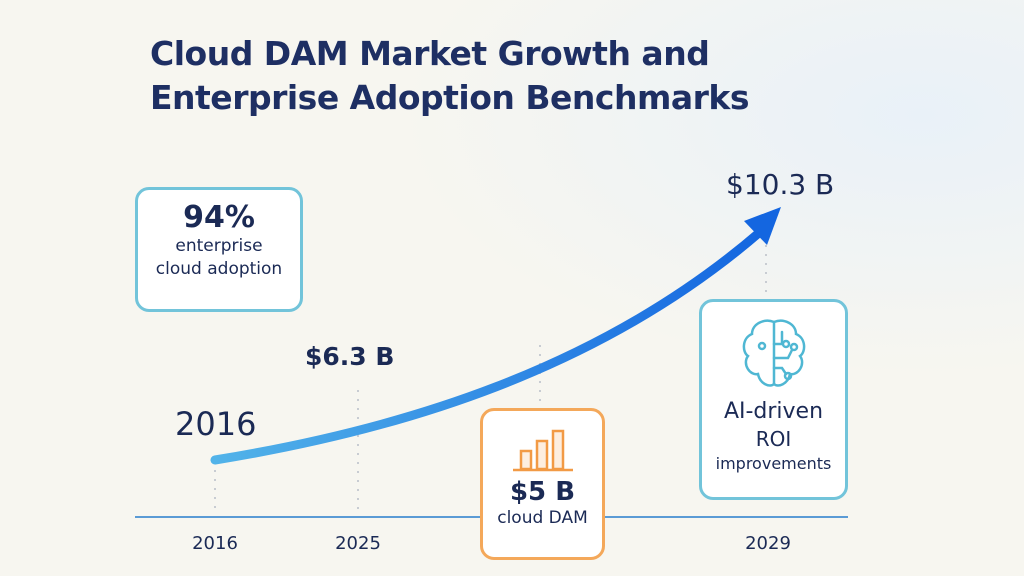 The image size is (1024, 576). What do you see at coordinates (430, 53) in the screenshot?
I see `title-line-1: Cloud DAM Market Growth and` at bounding box center [430, 53].